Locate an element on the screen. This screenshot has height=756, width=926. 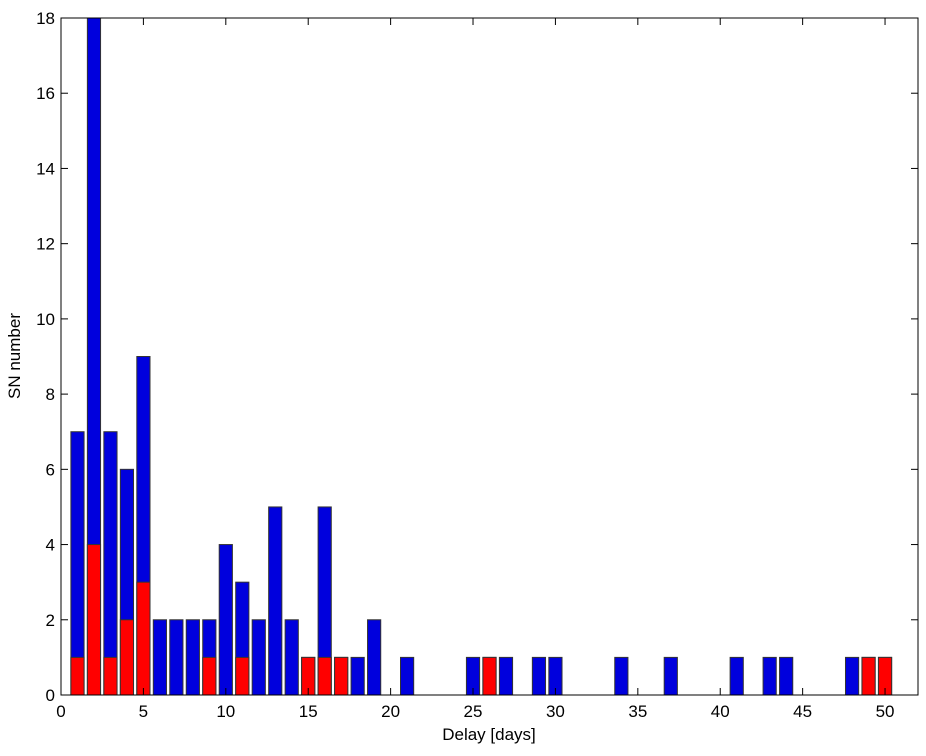
y-tick-label: 18 is located at coordinates (45, 18).